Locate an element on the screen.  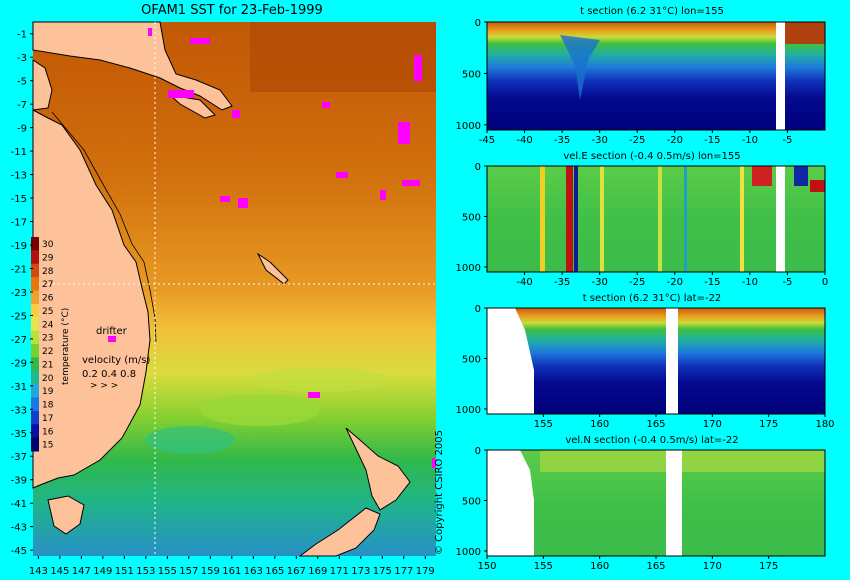
map-x-tick-label: 143 is located at coordinates (38, 571).